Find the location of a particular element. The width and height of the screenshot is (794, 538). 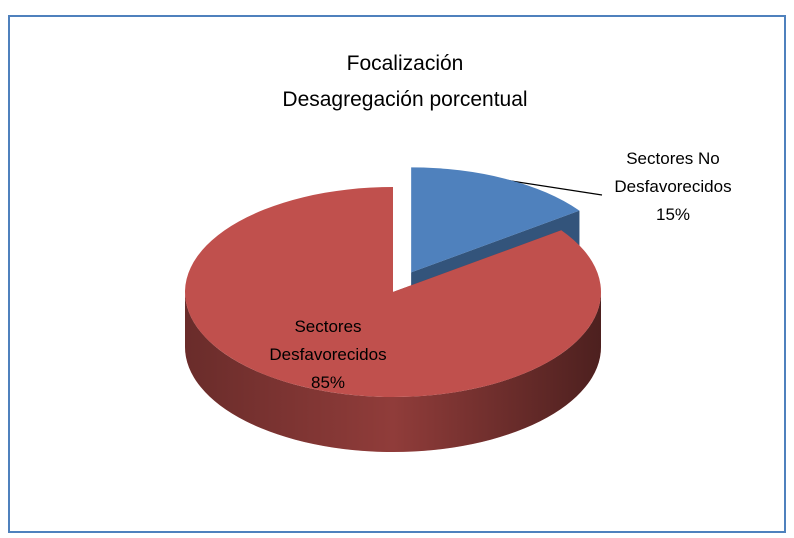

value-label: 15% is located at coordinates (673, 214).